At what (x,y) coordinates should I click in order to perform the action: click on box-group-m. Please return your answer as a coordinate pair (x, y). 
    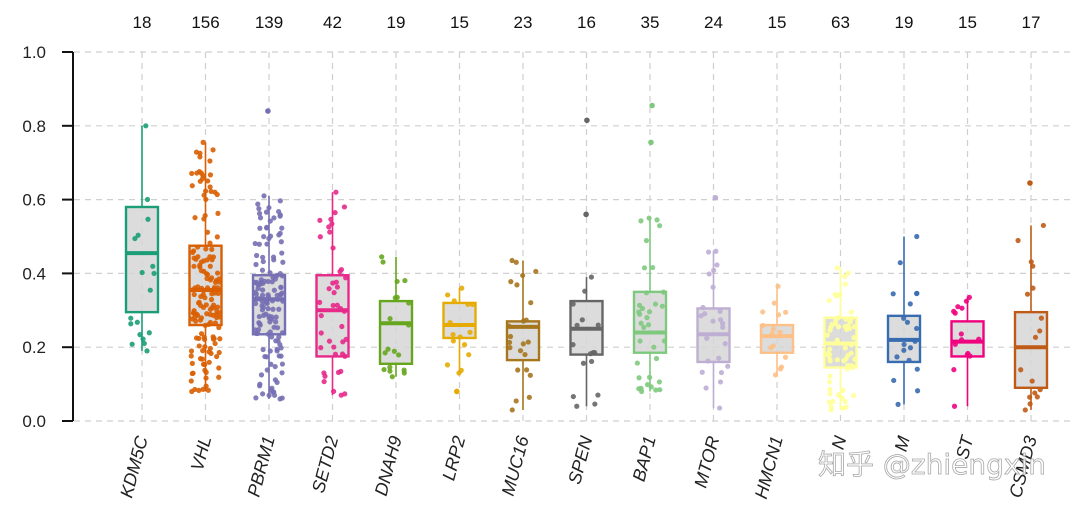
    Looking at the image, I should click on (904, 320).